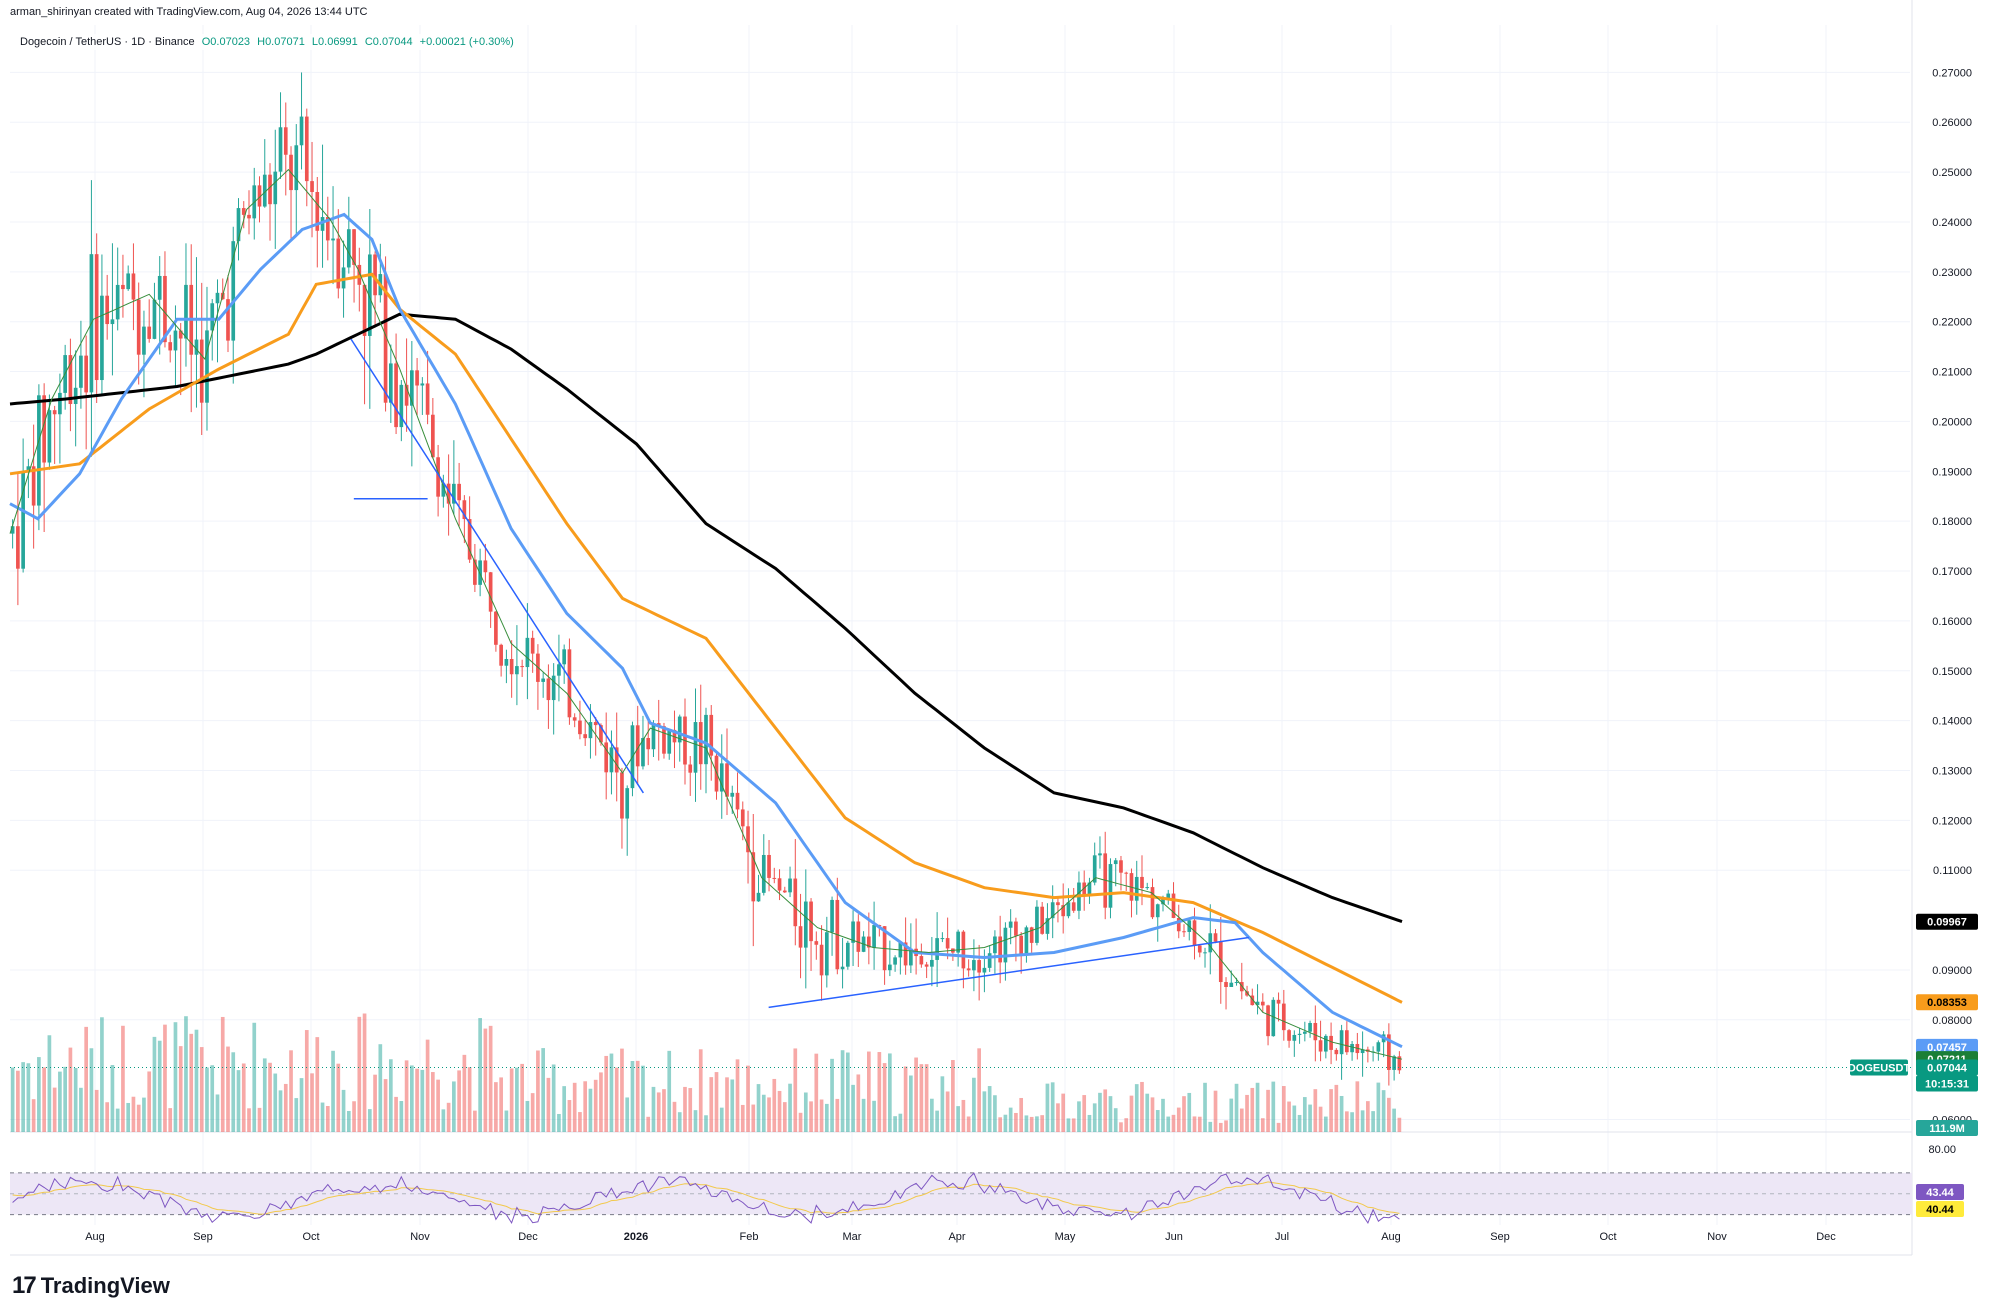 The image size is (1996, 1314). I want to click on price-tick-label: 0.20000, so click(1952, 422).